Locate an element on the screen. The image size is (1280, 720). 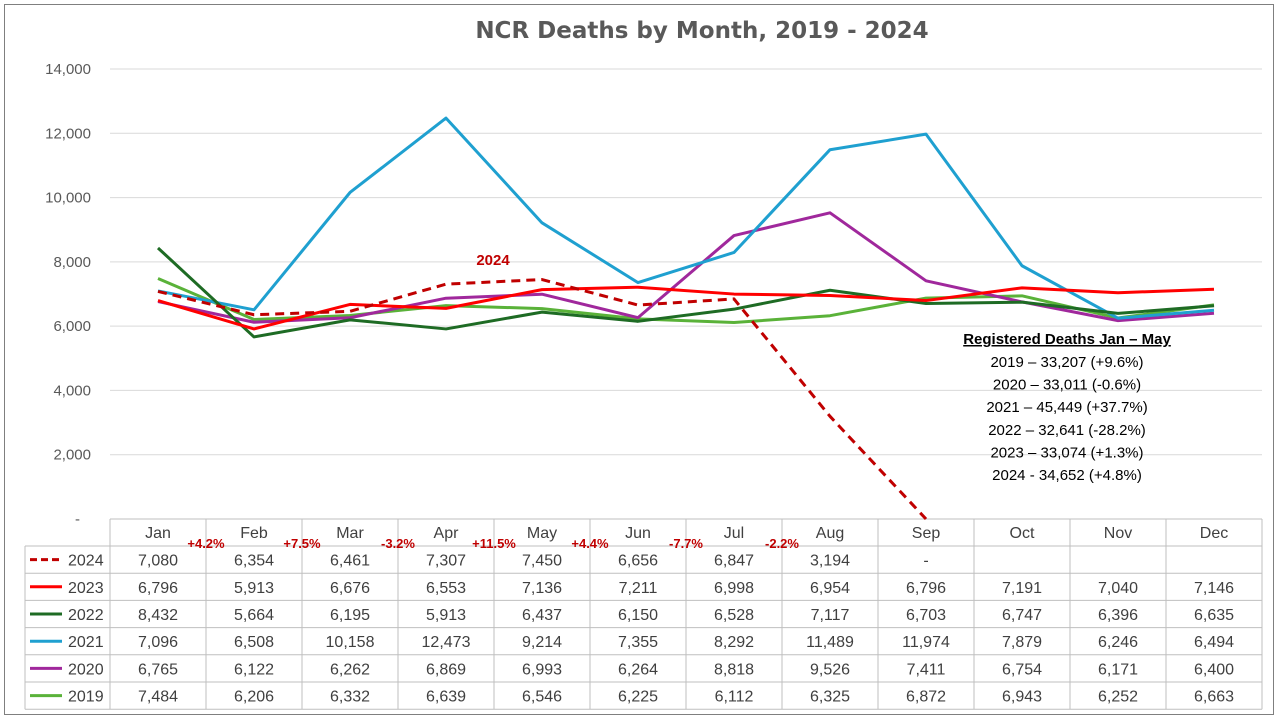
table-cell: 7,080 is located at coordinates (158, 561).